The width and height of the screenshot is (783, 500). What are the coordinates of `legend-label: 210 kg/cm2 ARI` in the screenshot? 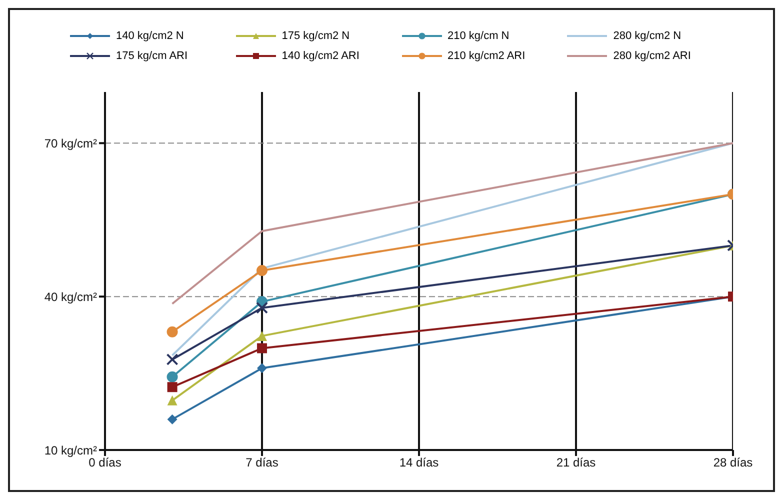 It's located at (487, 56).